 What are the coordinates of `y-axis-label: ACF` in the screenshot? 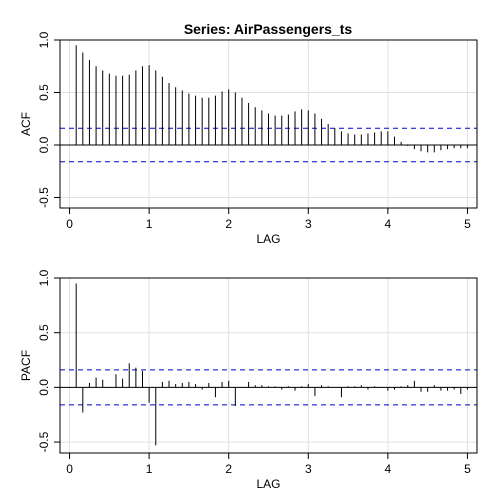 It's located at (26, 124).